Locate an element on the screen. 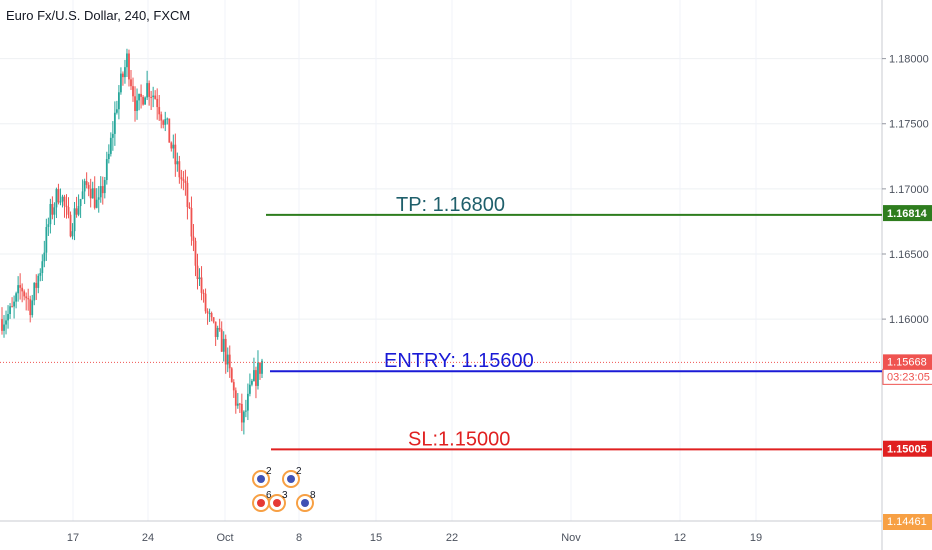 The image size is (932, 550). low-price-badge is located at coordinates (907, 522).